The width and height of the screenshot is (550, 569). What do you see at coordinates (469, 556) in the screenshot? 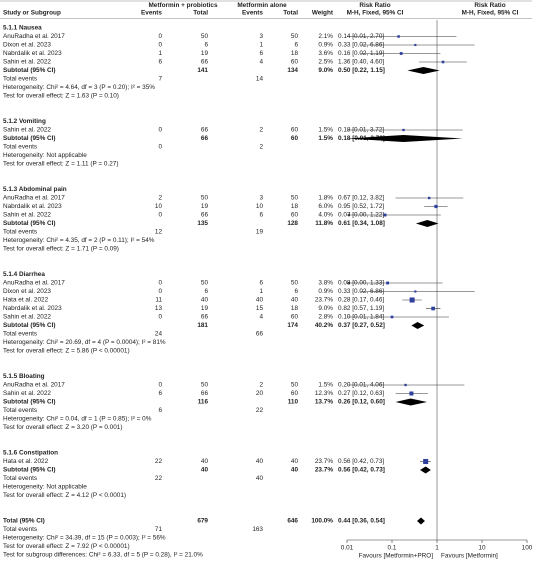
I see `favours-right: Favours [Metformin]` at bounding box center [469, 556].